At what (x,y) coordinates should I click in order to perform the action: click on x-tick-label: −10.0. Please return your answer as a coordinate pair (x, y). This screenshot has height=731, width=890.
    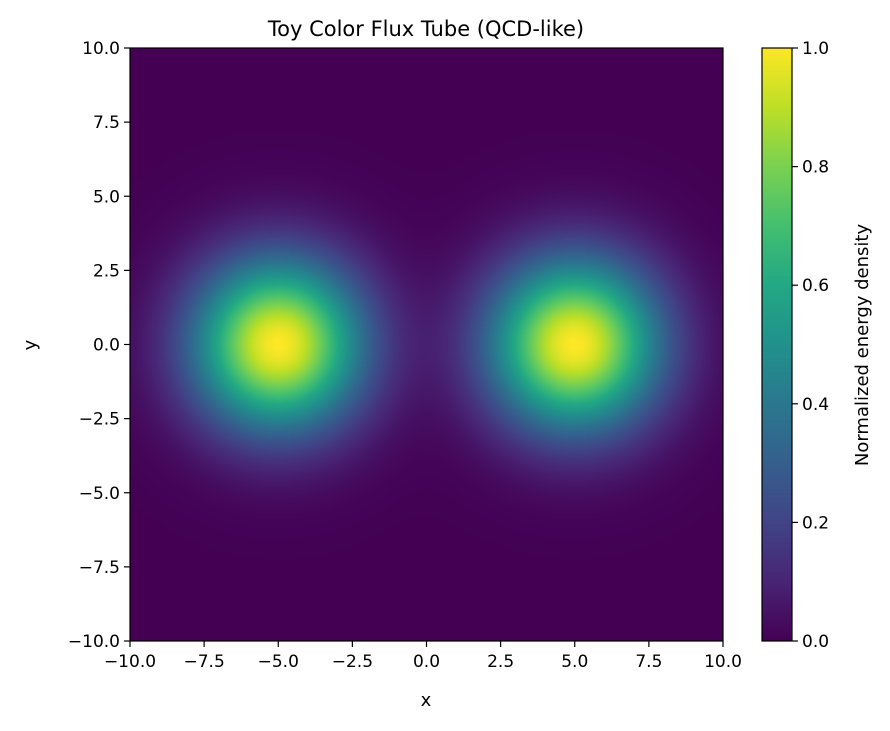
    Looking at the image, I should click on (130, 662).